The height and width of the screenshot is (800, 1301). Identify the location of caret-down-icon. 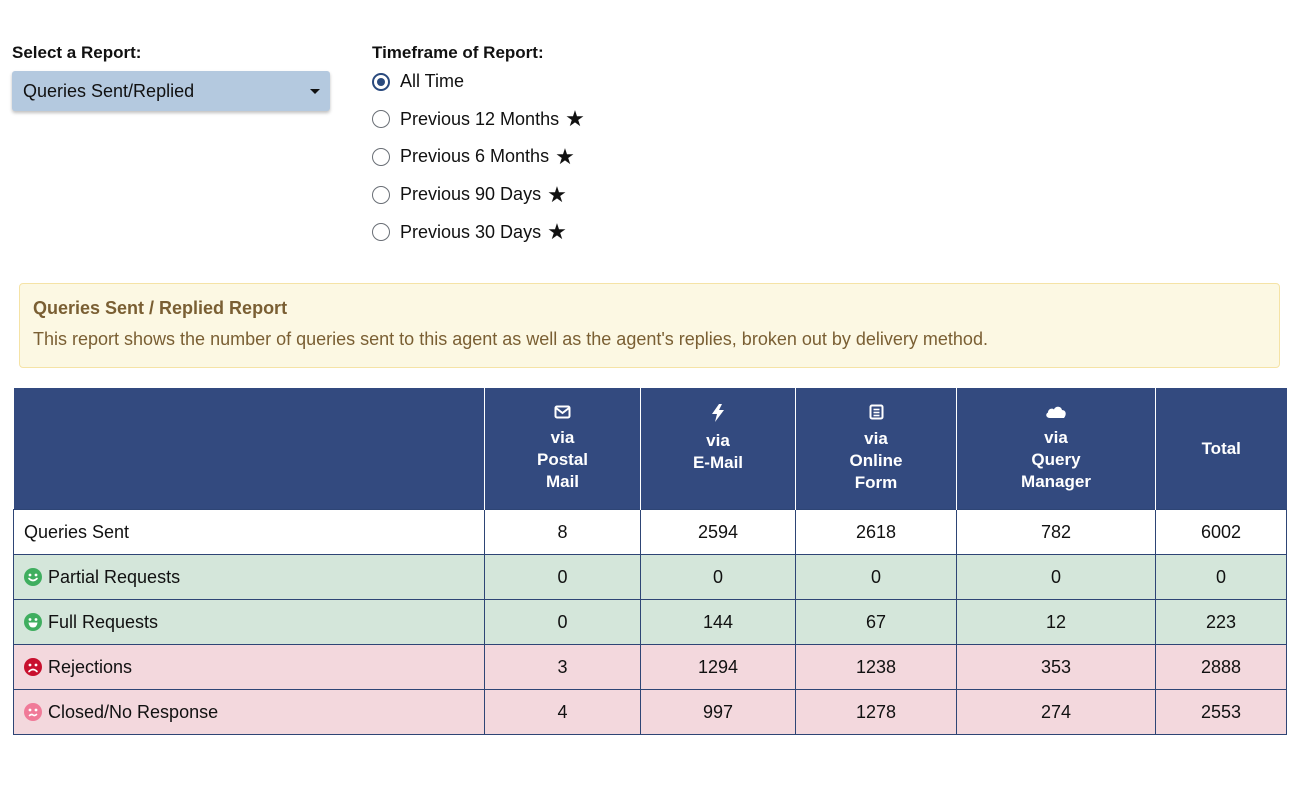
(315, 91).